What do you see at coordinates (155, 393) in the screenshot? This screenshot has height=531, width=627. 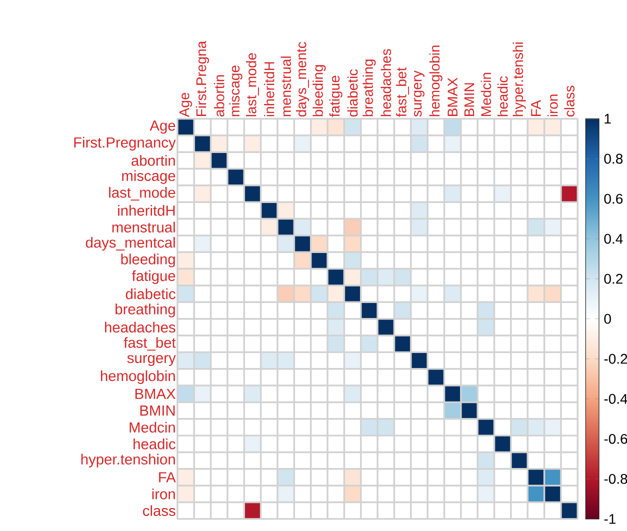 I see `y-tick-label: BMAX` at bounding box center [155, 393].